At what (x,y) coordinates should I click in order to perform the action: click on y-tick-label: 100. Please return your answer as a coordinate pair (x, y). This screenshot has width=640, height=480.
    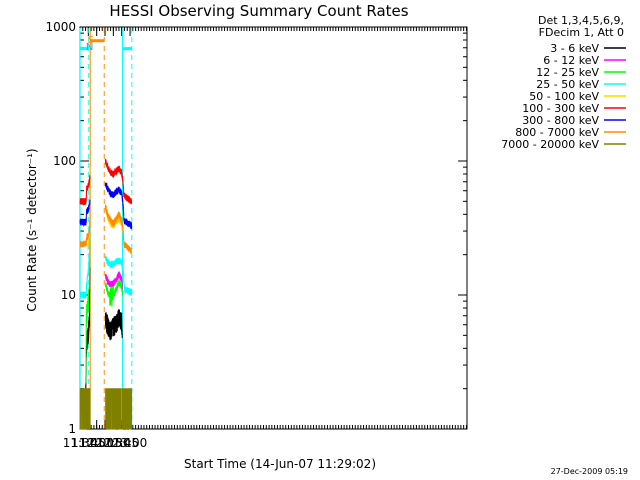
    Looking at the image, I should click on (64, 161).